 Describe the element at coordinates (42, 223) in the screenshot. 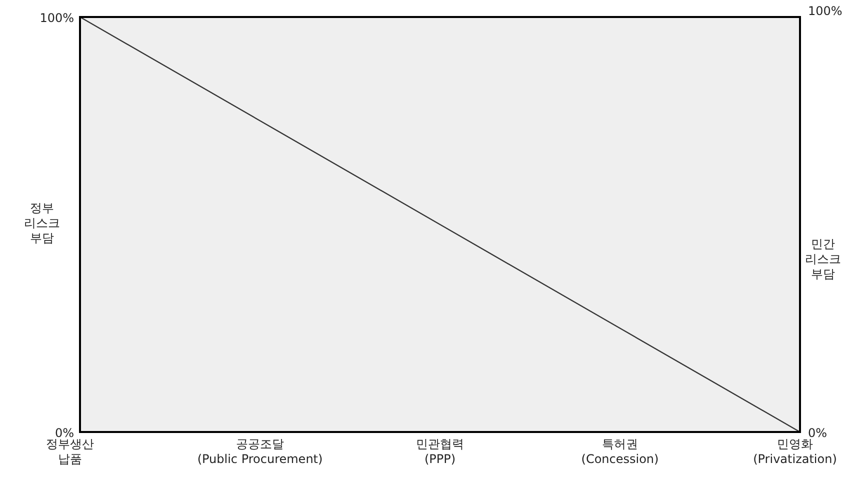

I see `y-axis-title: 정부 리스크 부담` at that location.